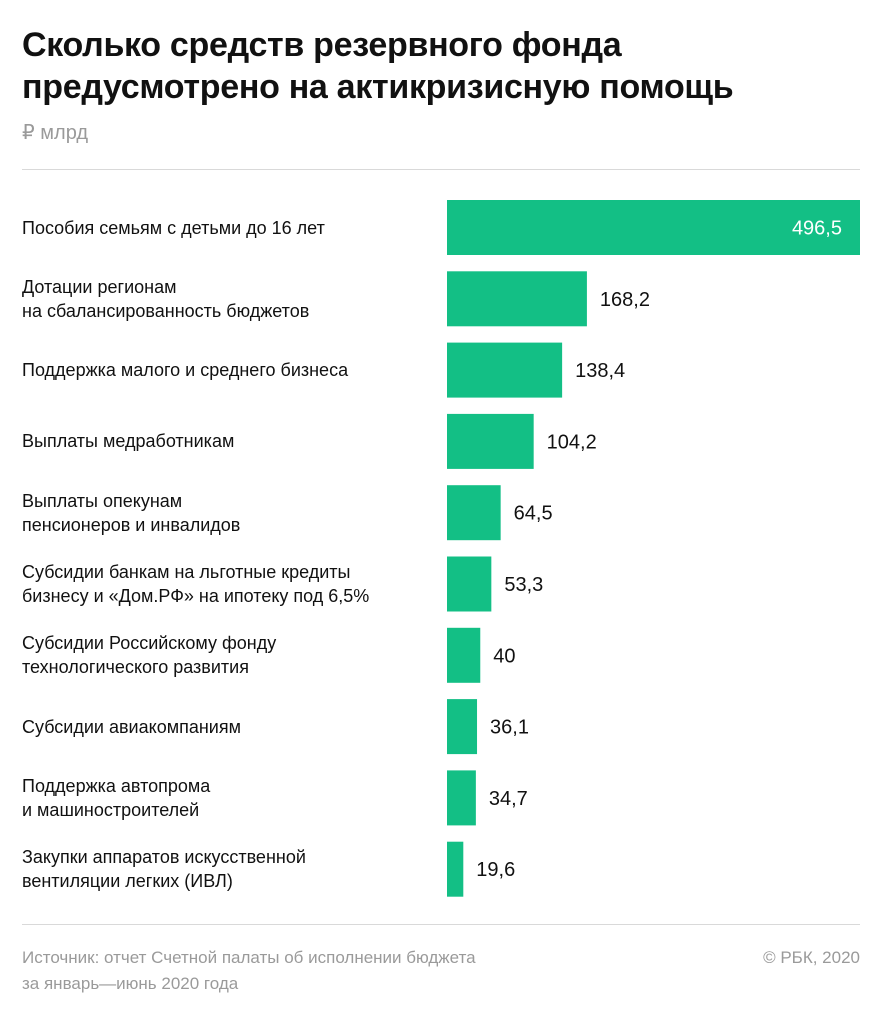 The width and height of the screenshot is (882, 1024). What do you see at coordinates (441, 924) in the screenshot?
I see `bottom-divider` at bounding box center [441, 924].